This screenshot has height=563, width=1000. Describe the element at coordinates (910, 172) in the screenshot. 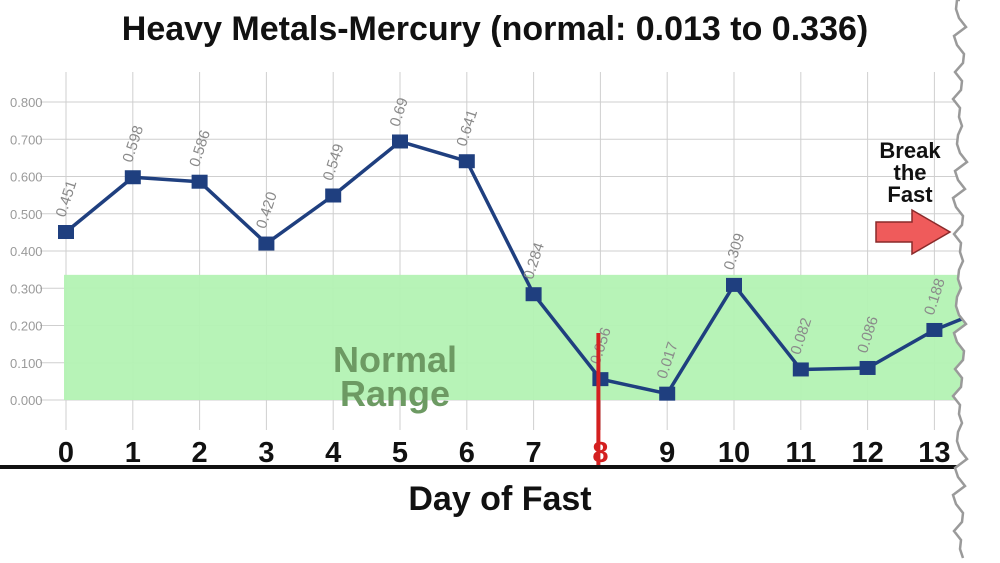

I see `break-fast-label: the` at that location.